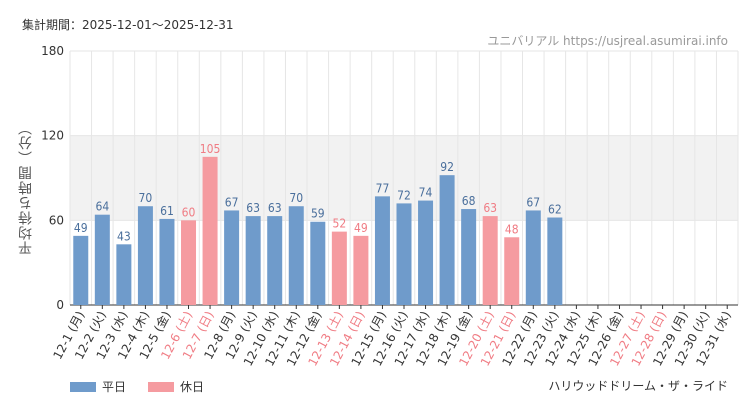 This screenshot has height=410, width=750. I want to click on bar-value-label: 105, so click(210, 149).